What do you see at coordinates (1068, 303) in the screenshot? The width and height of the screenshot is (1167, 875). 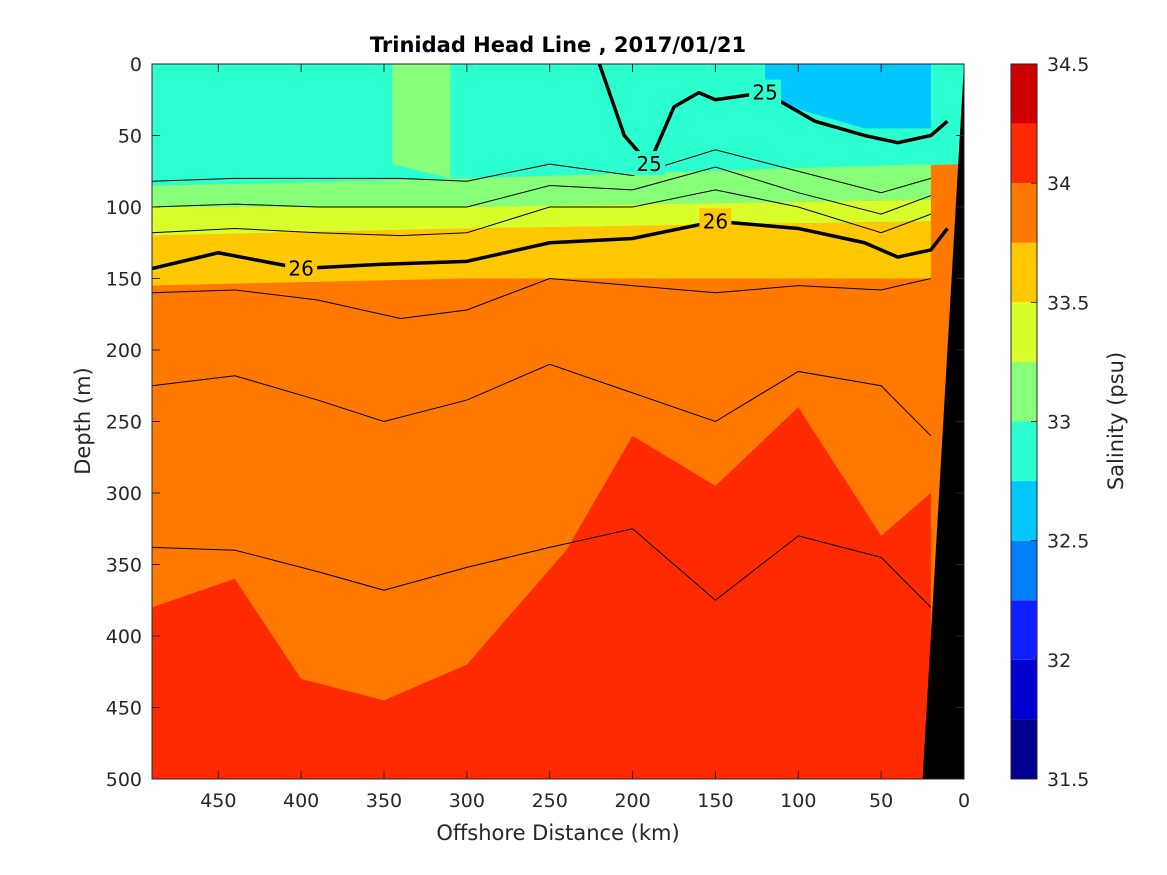 I see `colorbar-tick-label: 33.5` at bounding box center [1068, 303].